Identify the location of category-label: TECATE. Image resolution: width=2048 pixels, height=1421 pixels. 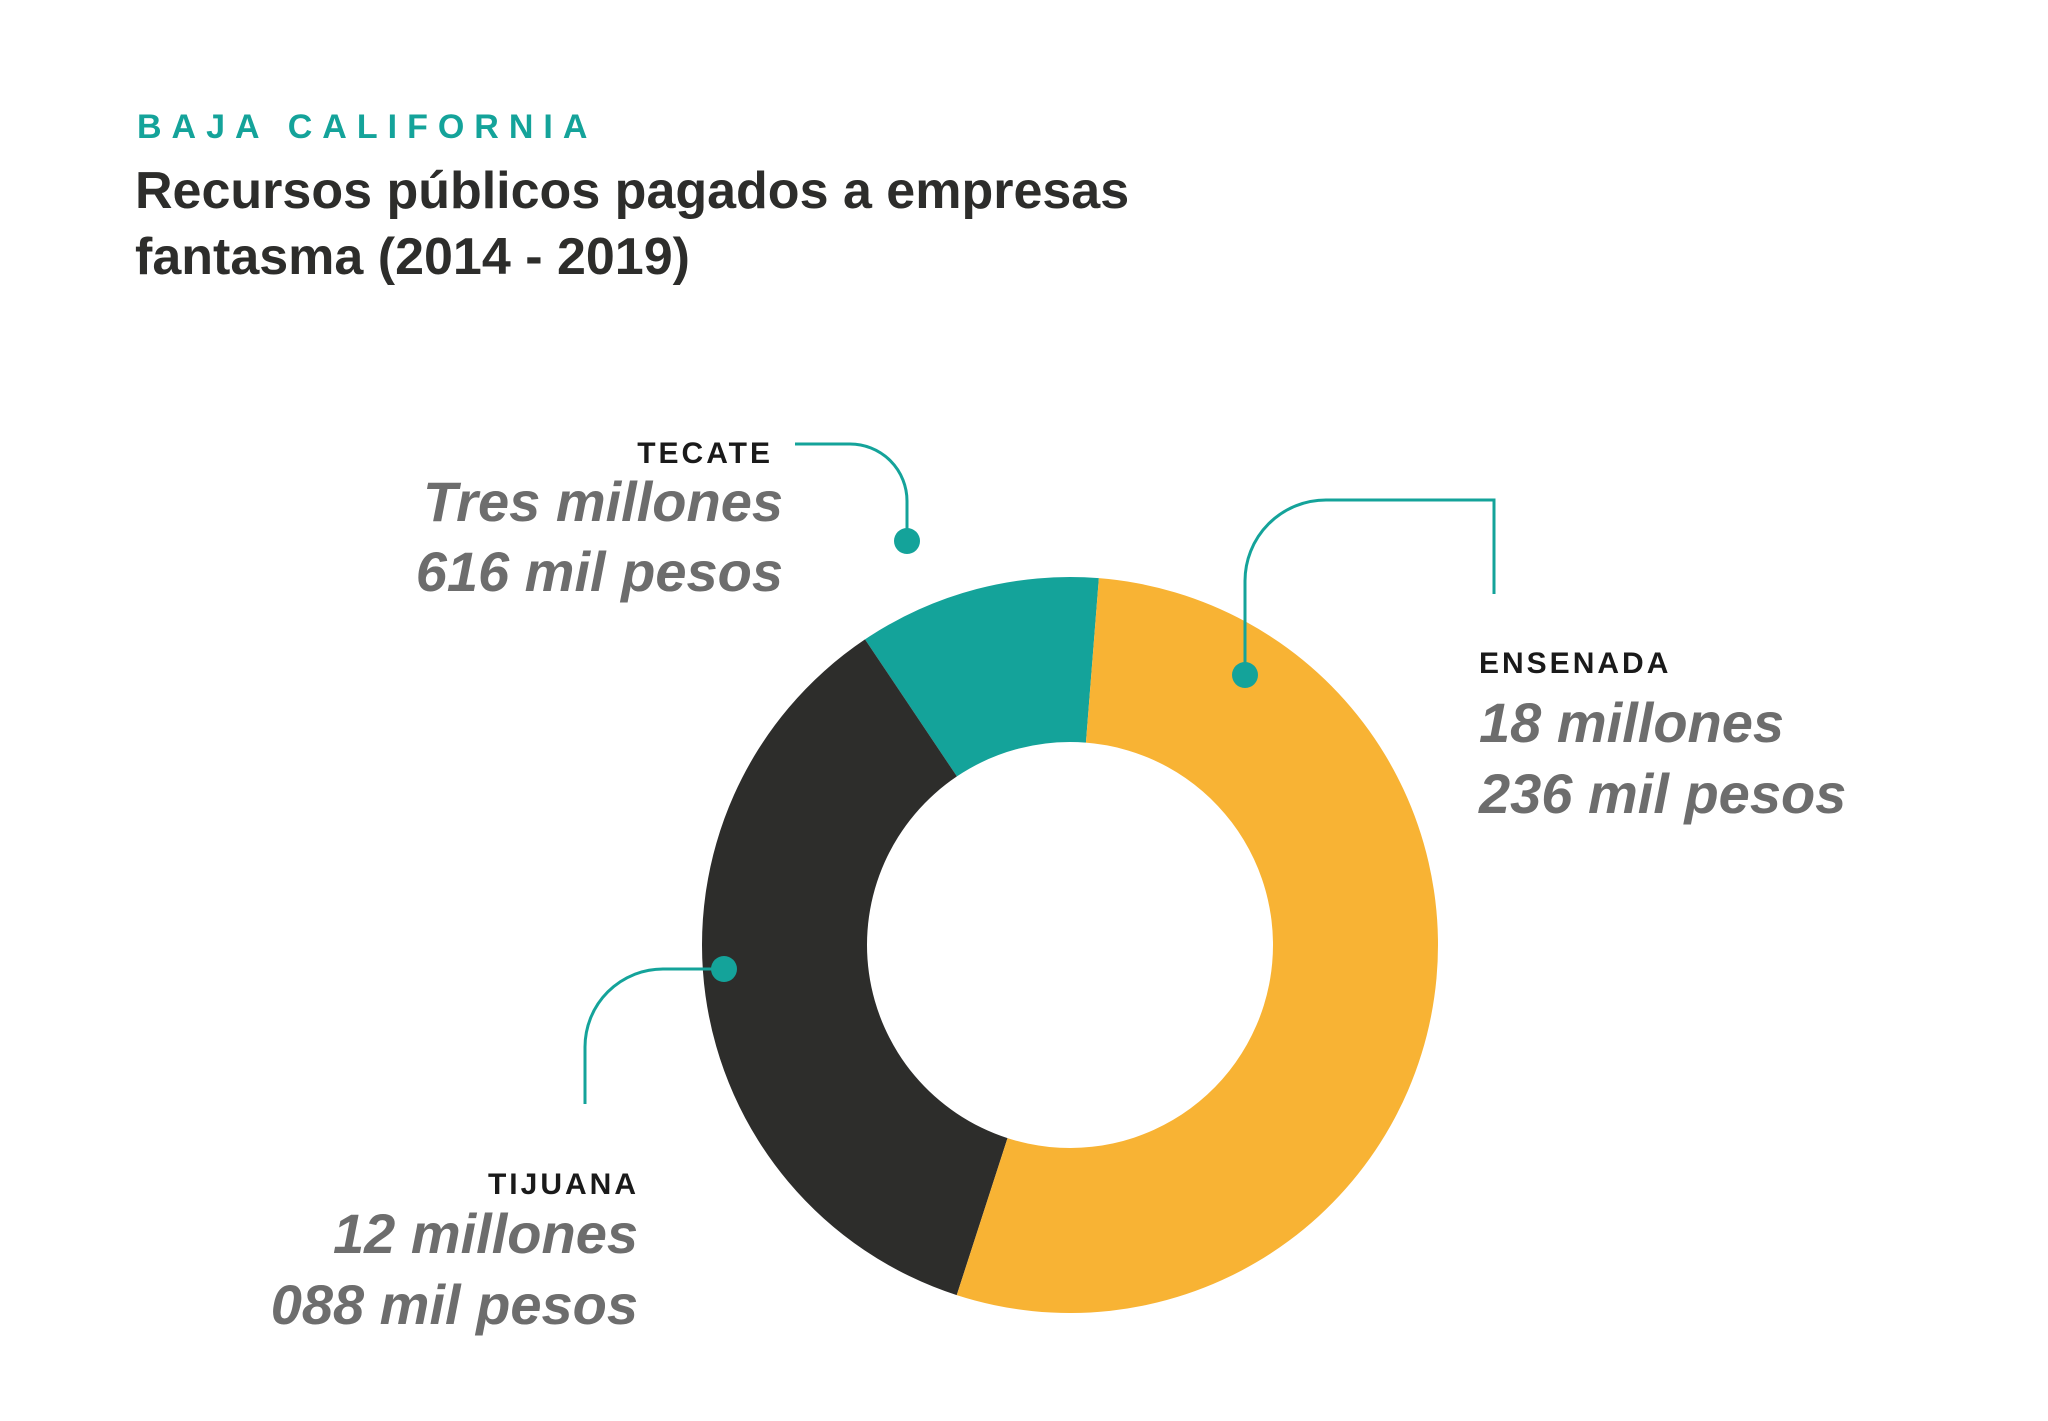
(705, 453).